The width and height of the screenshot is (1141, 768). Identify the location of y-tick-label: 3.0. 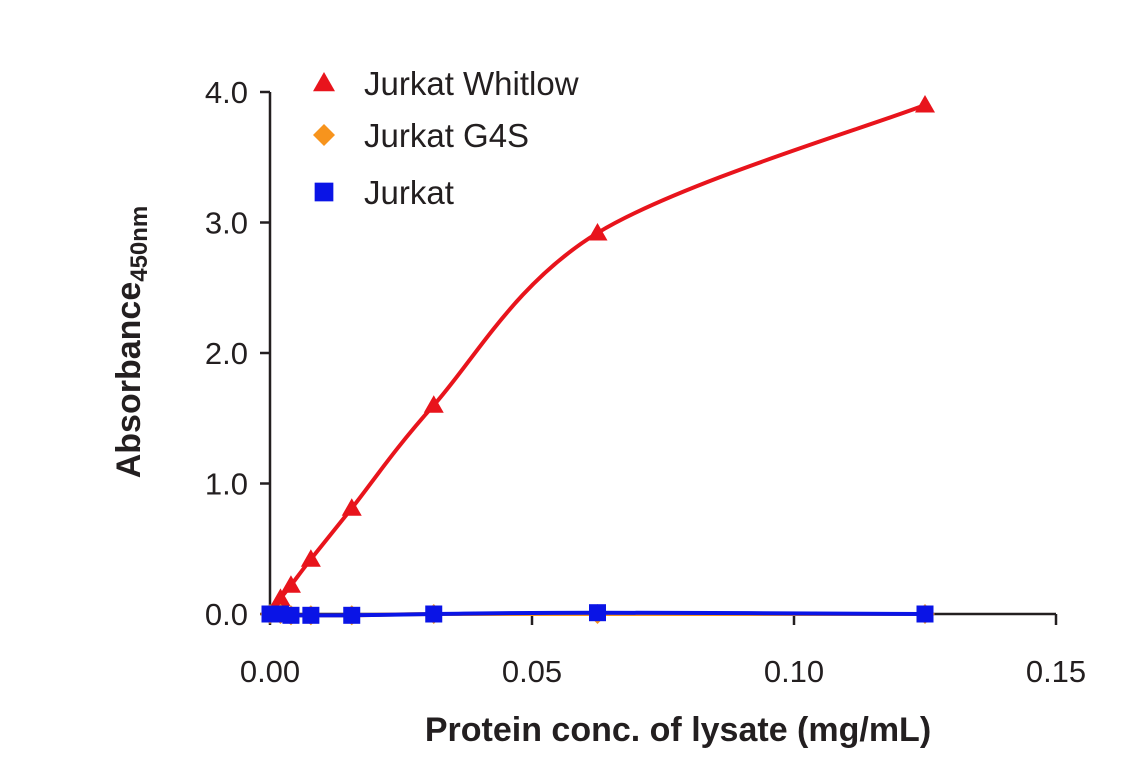
(226, 223).